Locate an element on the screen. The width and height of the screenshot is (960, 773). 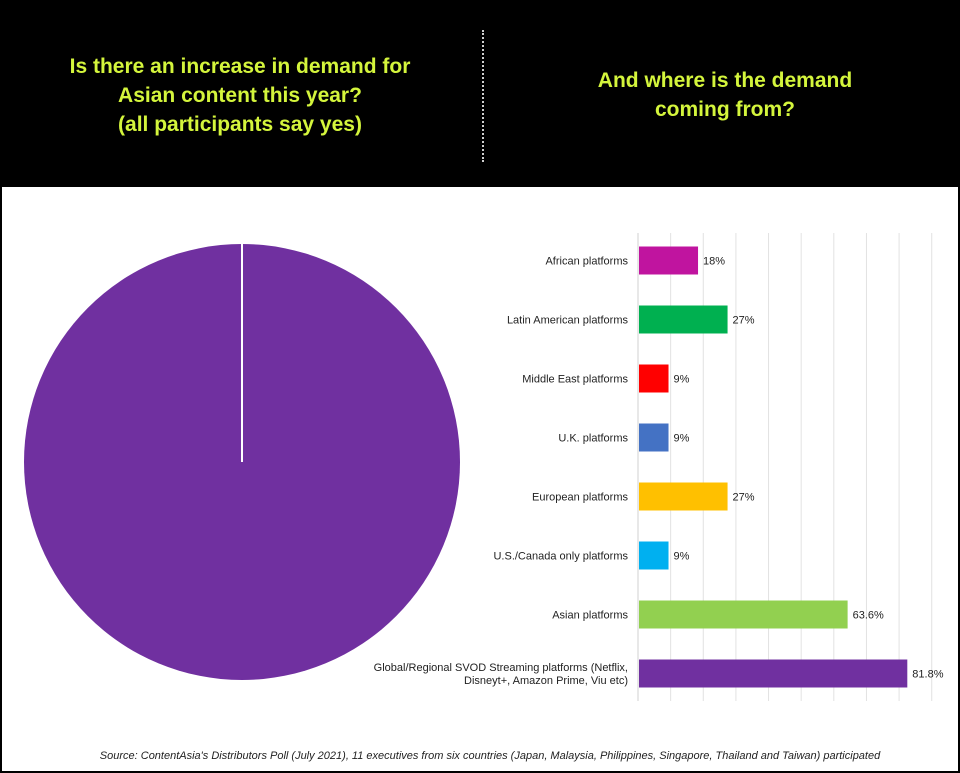
question-left-line: (all participants say yes) is located at coordinates (240, 124).